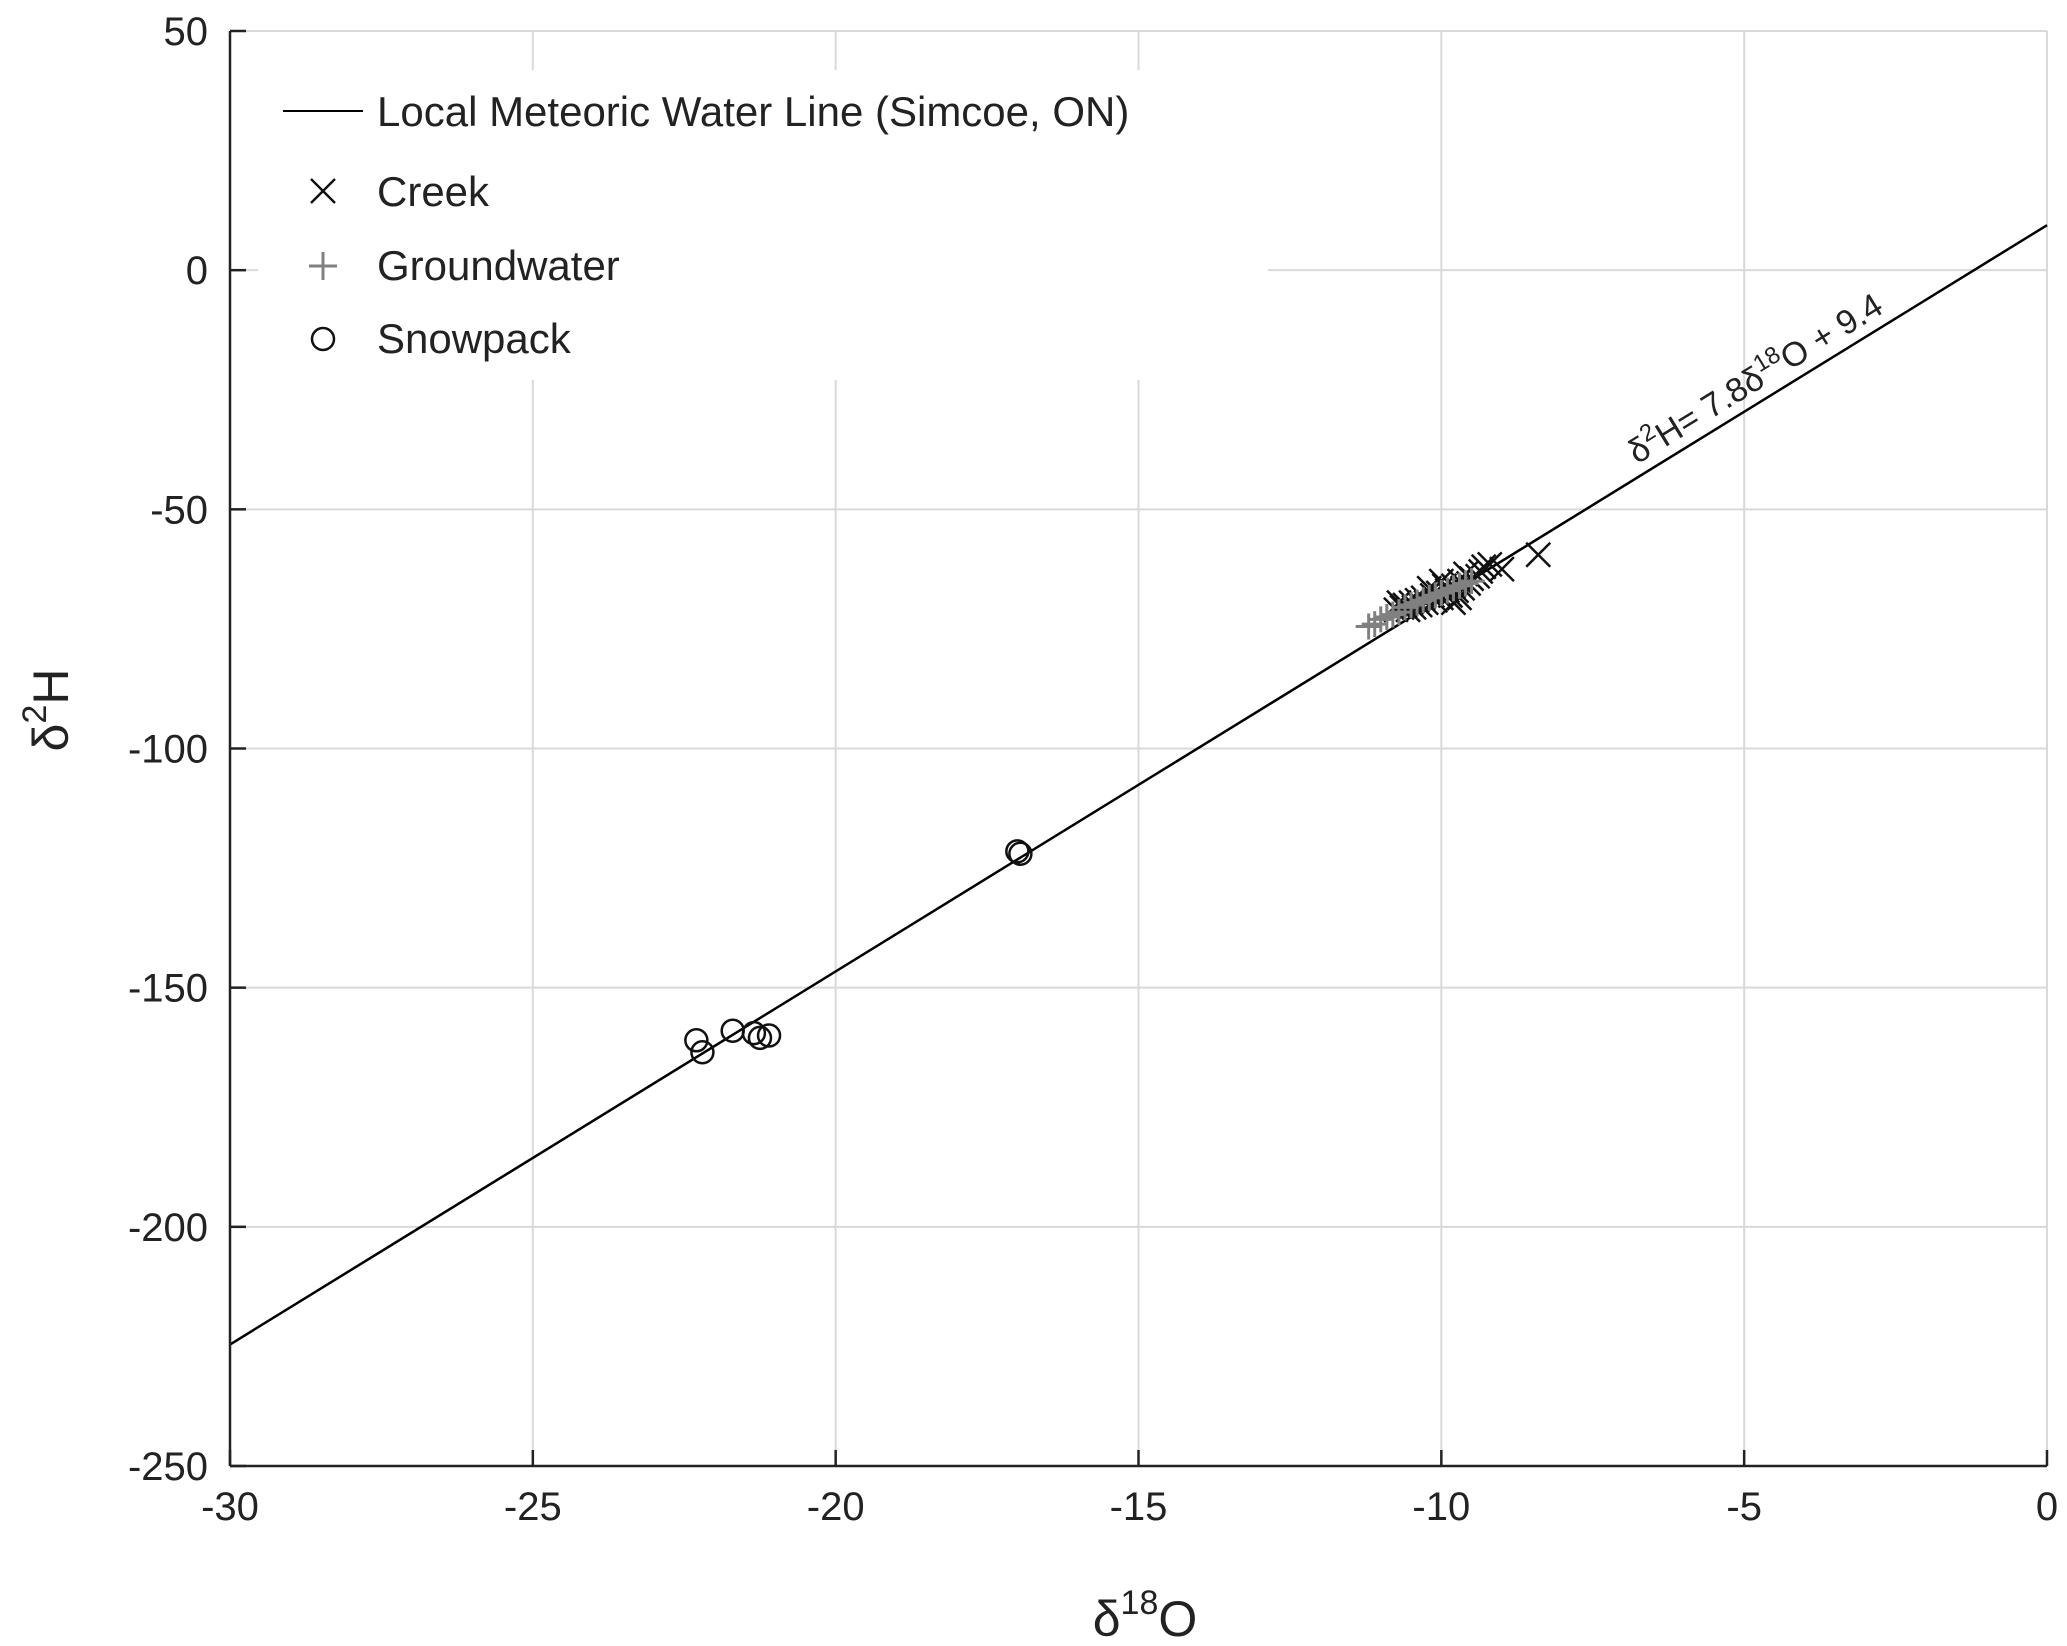 The height and width of the screenshot is (1646, 2067). Describe the element at coordinates (1744, 1507) in the screenshot. I see `x-tick-label: -5` at that location.